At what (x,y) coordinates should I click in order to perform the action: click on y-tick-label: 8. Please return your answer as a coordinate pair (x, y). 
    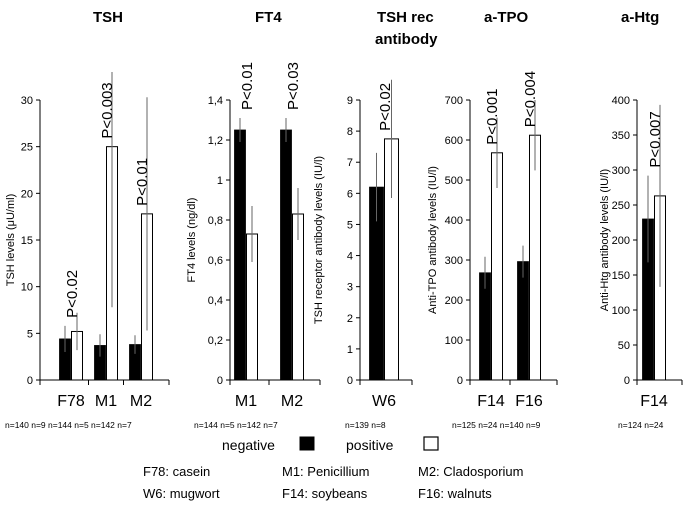
    Looking at the image, I should click on (350, 132).